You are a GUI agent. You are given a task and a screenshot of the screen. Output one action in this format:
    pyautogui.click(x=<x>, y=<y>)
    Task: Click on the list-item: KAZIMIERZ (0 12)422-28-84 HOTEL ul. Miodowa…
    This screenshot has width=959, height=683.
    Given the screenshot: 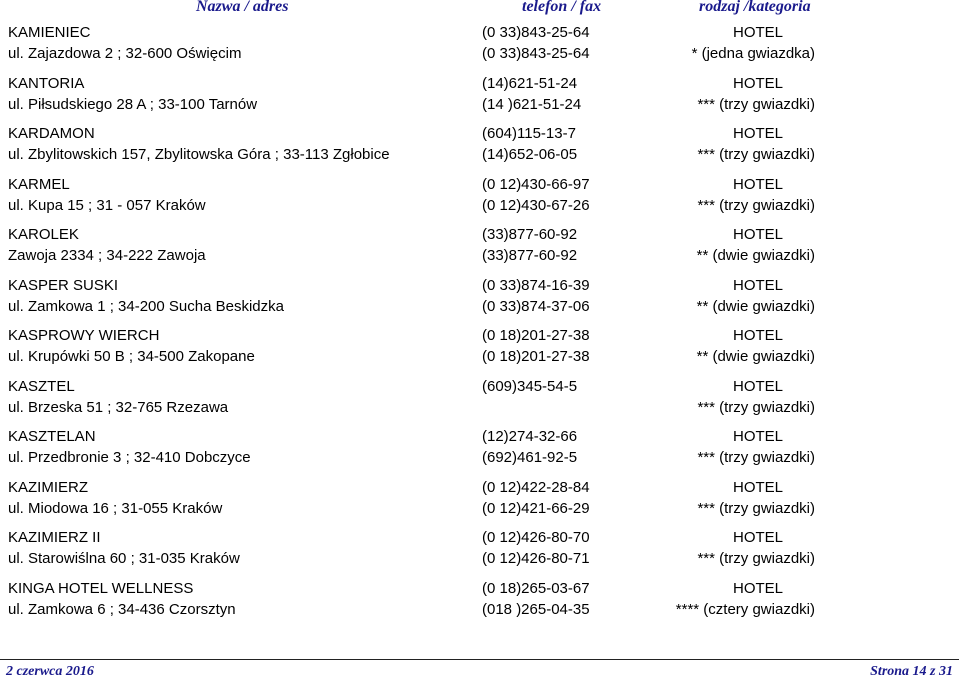 What is the action you would take?
    pyautogui.click(x=479, y=502)
    